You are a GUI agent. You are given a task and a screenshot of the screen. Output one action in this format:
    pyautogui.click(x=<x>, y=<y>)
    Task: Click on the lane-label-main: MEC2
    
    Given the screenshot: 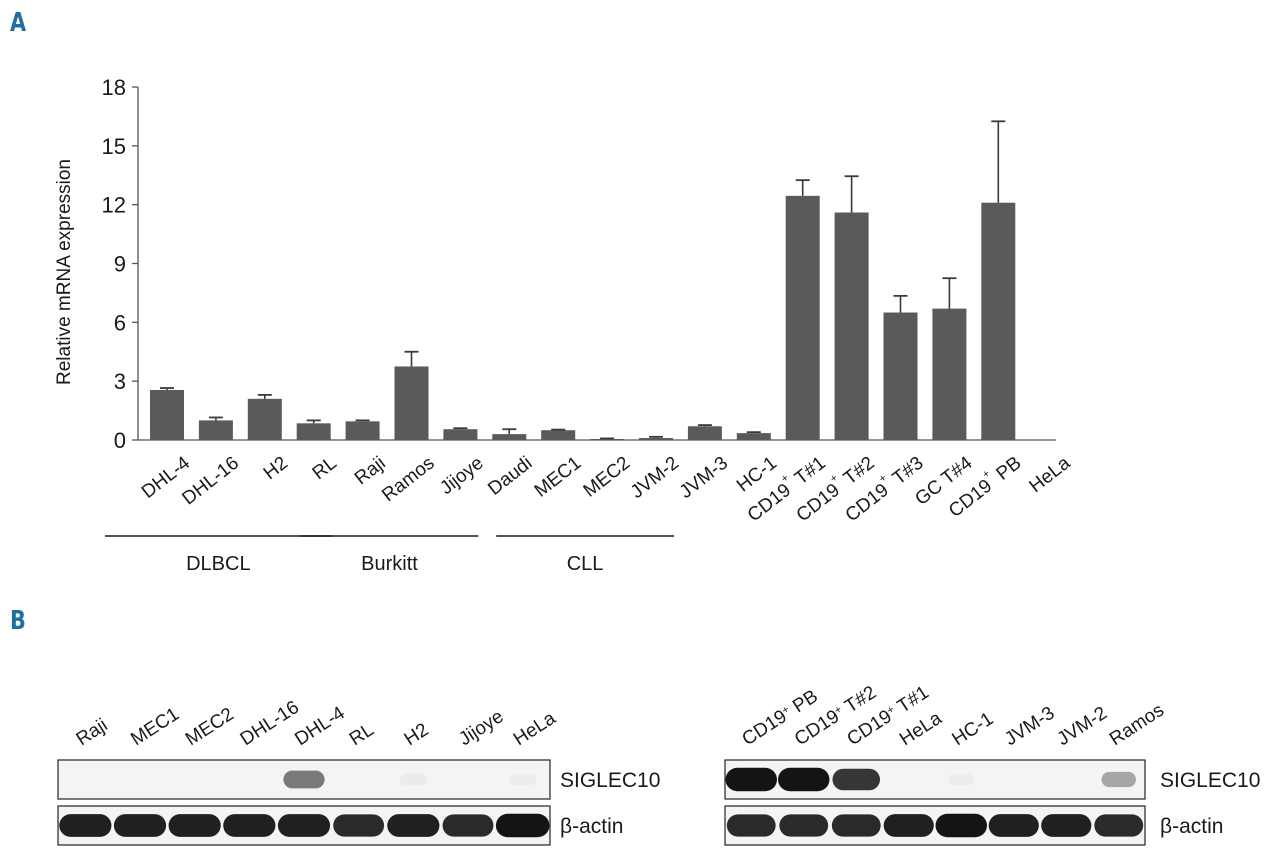 What is the action you would take?
    pyautogui.click(x=210, y=727)
    